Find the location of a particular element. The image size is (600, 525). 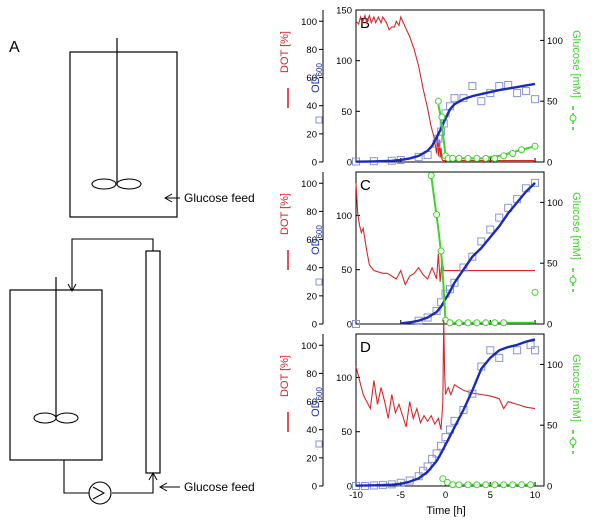

panel-b-glucose-legend-marker is located at coordinates (573, 118).